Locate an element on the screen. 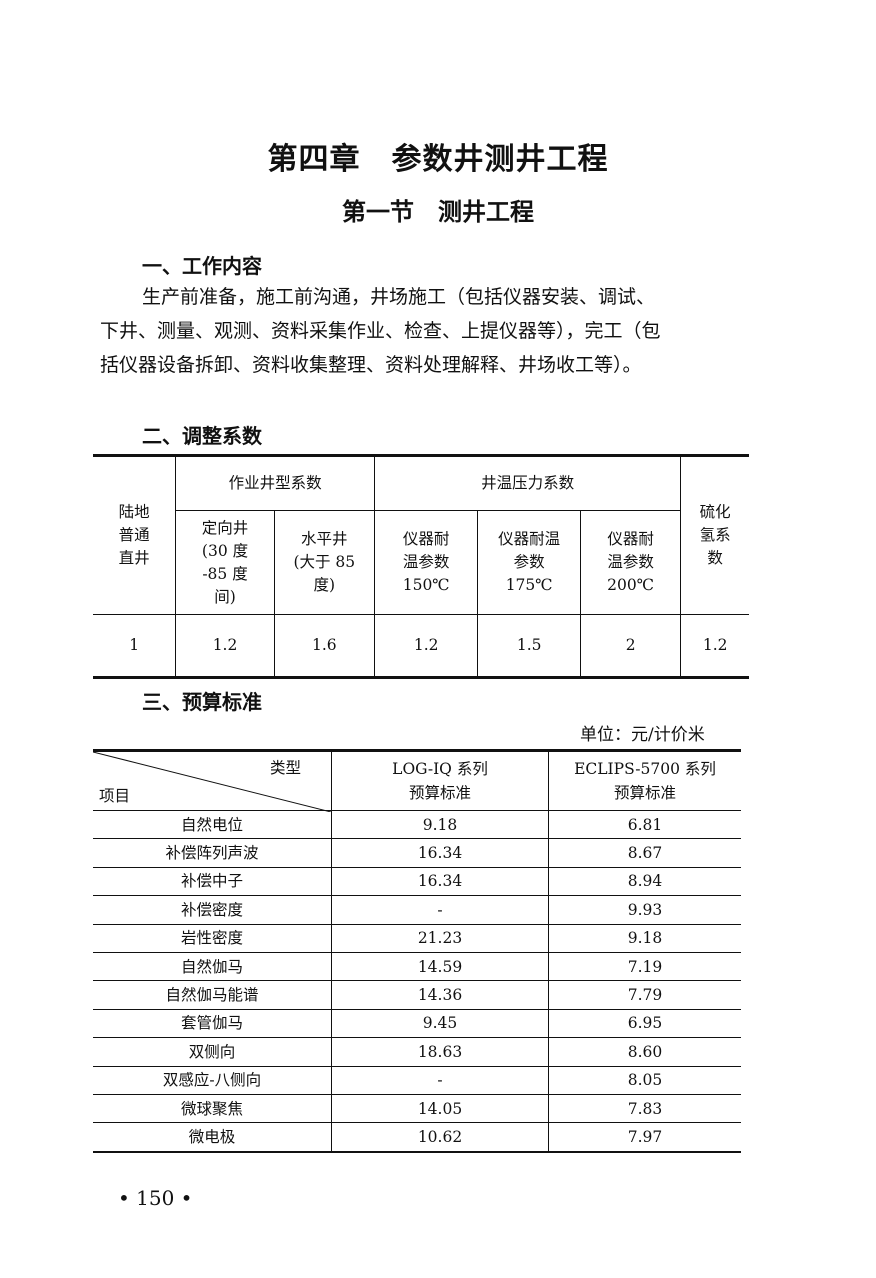 This screenshot has height=1278, width=876. value-cell: 14.36 is located at coordinates (440, 995).